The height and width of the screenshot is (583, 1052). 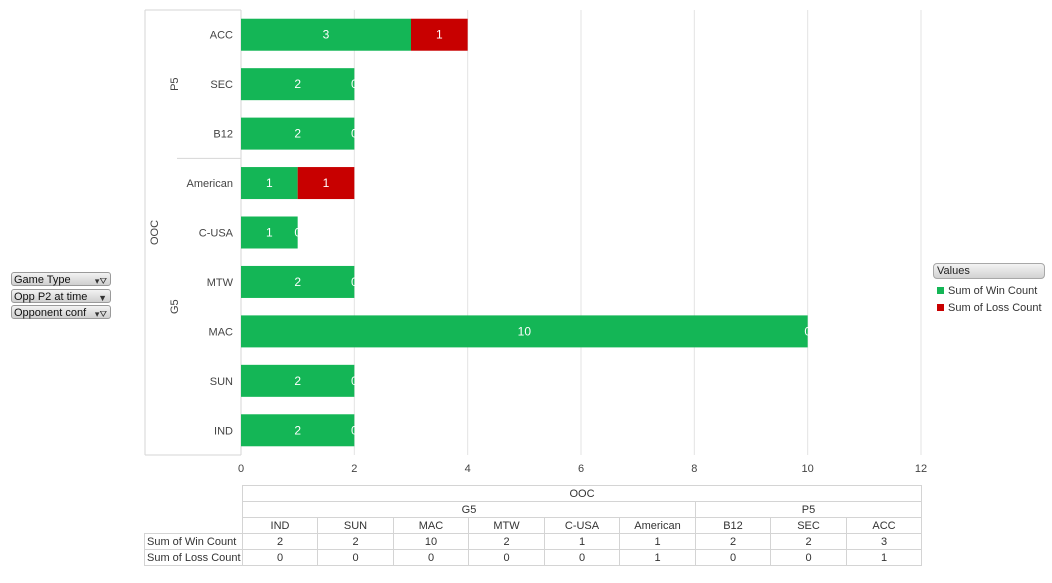 What do you see at coordinates (657, 525) in the screenshot?
I see `table-col-header: American` at bounding box center [657, 525].